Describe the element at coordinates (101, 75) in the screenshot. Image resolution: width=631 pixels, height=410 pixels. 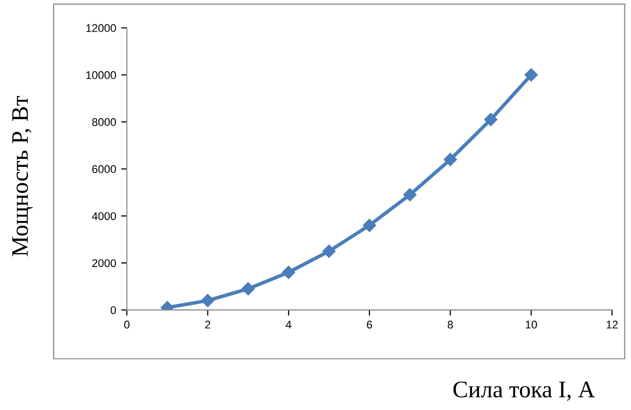
I see `y-tick-label: 10000` at that location.